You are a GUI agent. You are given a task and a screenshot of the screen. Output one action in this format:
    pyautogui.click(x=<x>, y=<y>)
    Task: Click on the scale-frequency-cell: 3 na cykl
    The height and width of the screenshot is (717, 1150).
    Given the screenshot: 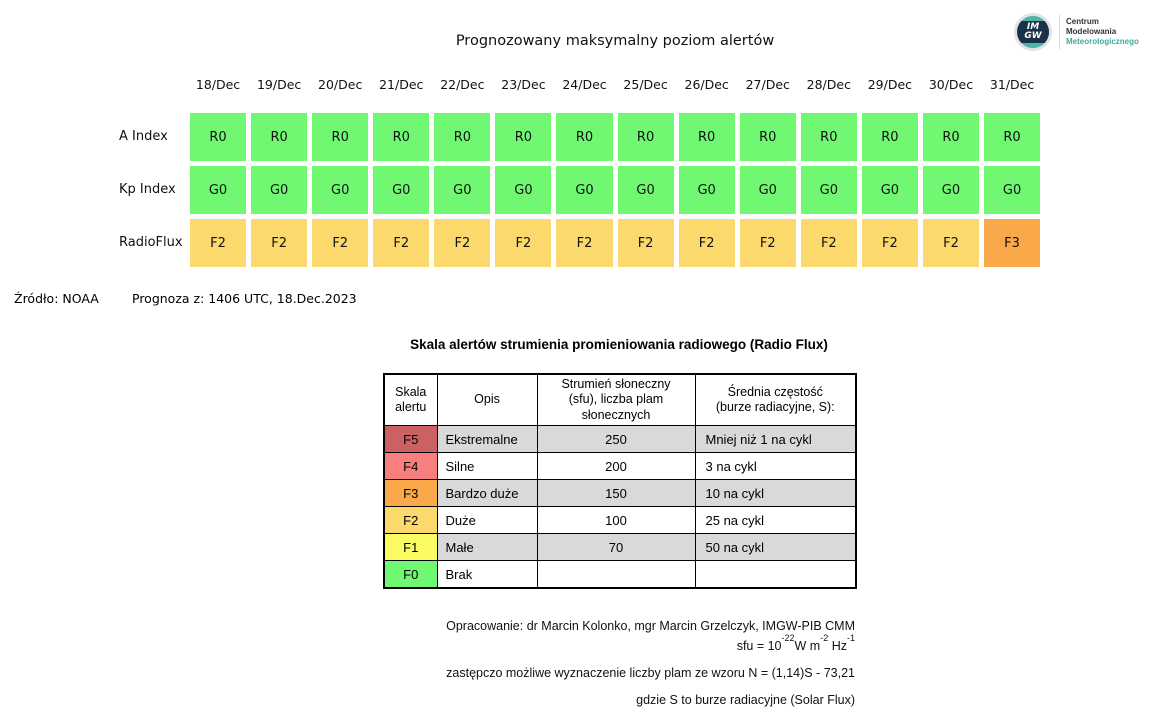 What is the action you would take?
    pyautogui.click(x=775, y=466)
    